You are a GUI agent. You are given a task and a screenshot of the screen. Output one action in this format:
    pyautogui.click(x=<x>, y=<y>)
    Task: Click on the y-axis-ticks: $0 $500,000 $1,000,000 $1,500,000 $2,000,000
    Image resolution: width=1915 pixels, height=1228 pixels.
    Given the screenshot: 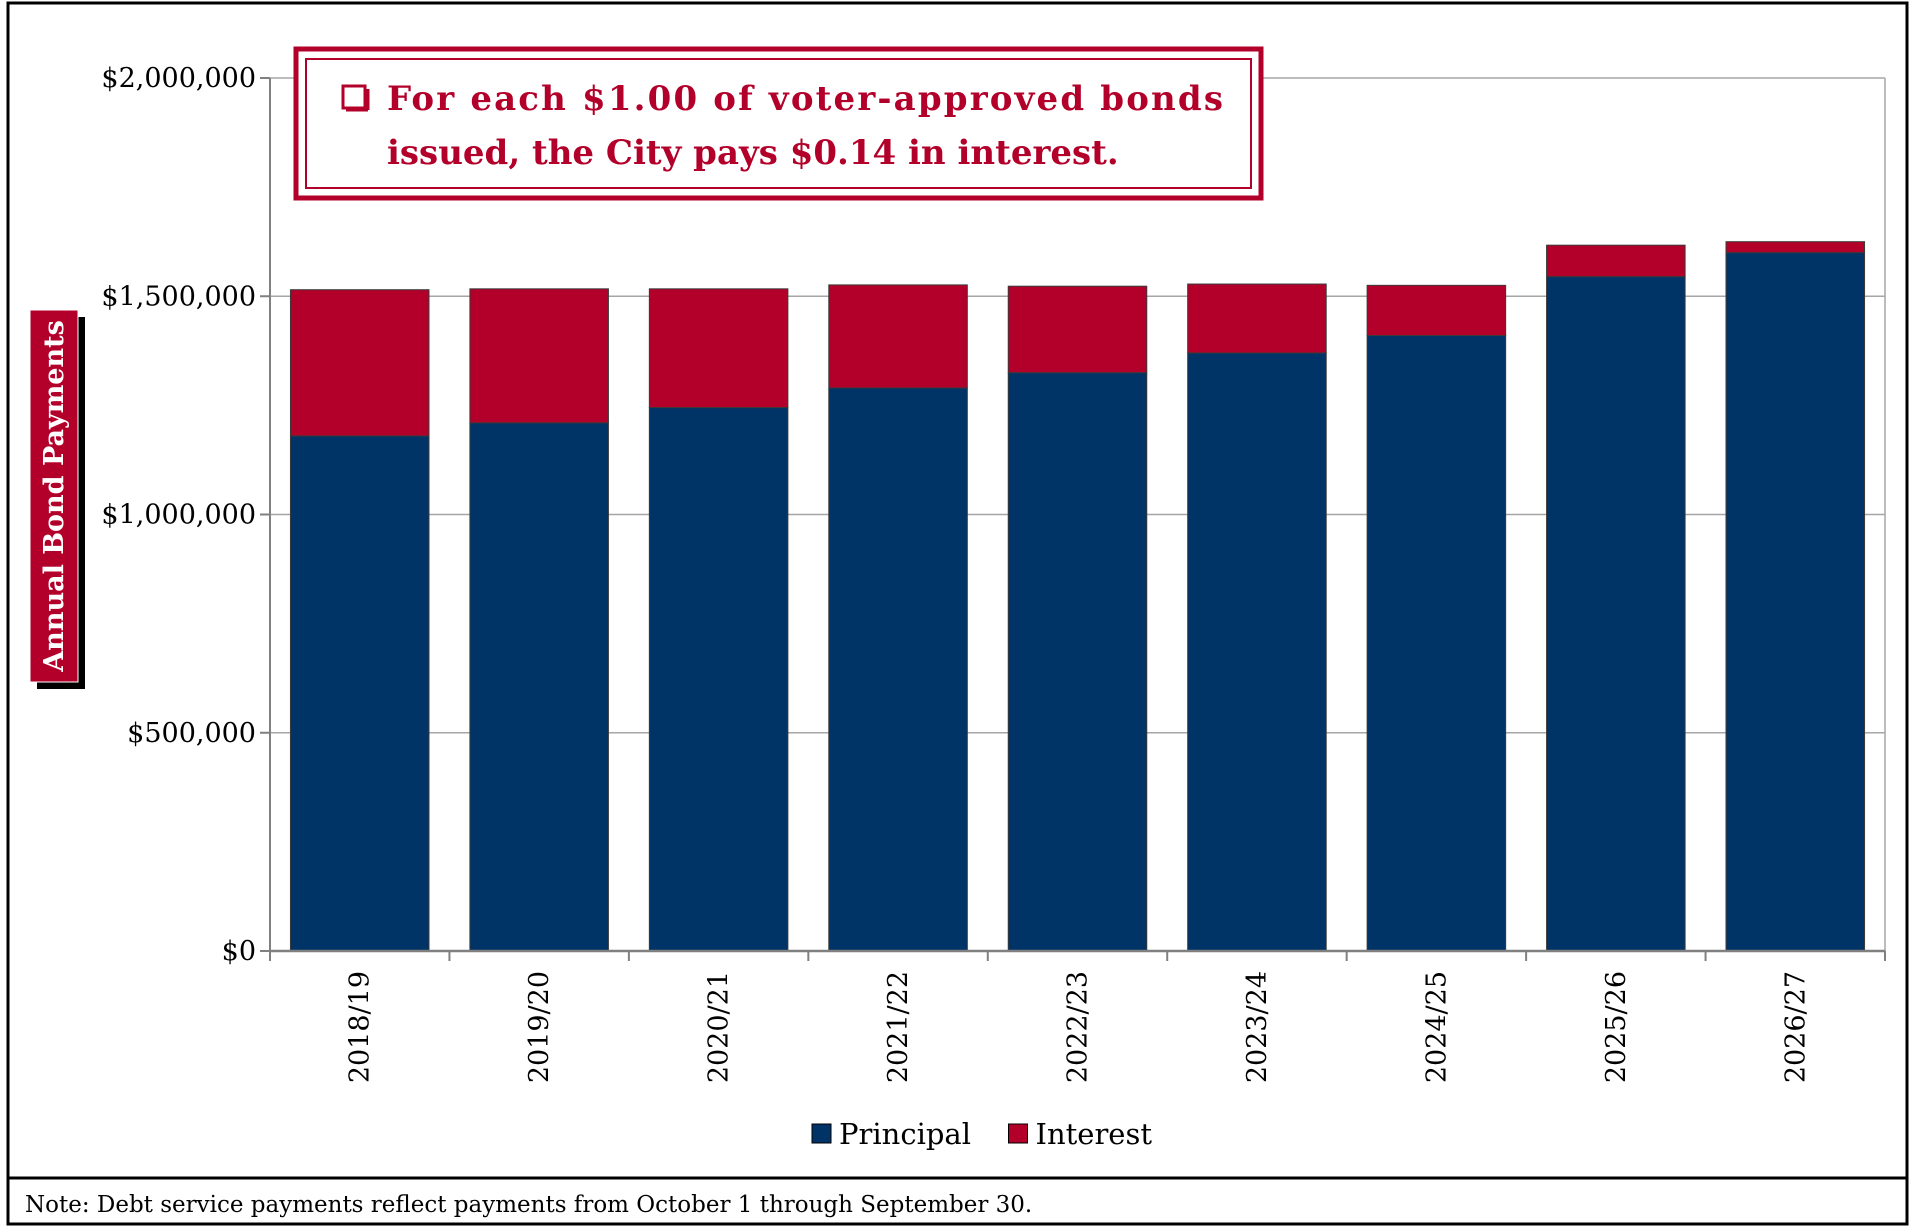 What is the action you would take?
    pyautogui.click(x=185, y=515)
    